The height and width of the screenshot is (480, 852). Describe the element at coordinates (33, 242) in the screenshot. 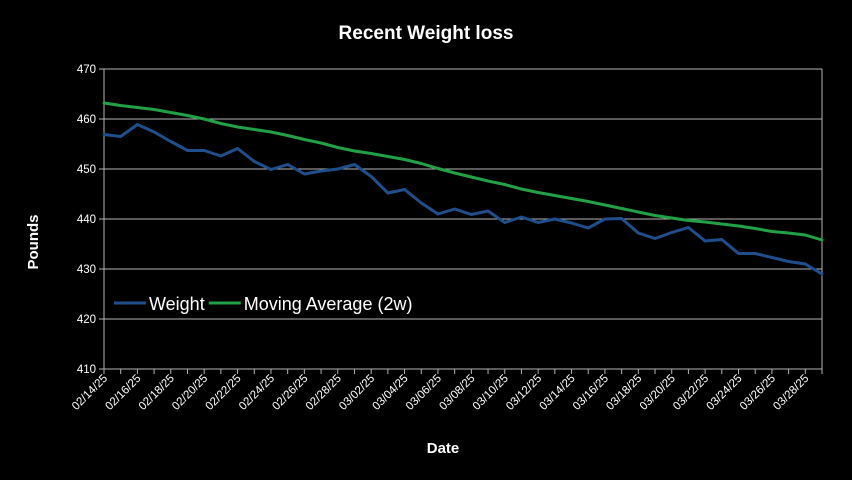

I see `y-axis-title: Pounds` at that location.